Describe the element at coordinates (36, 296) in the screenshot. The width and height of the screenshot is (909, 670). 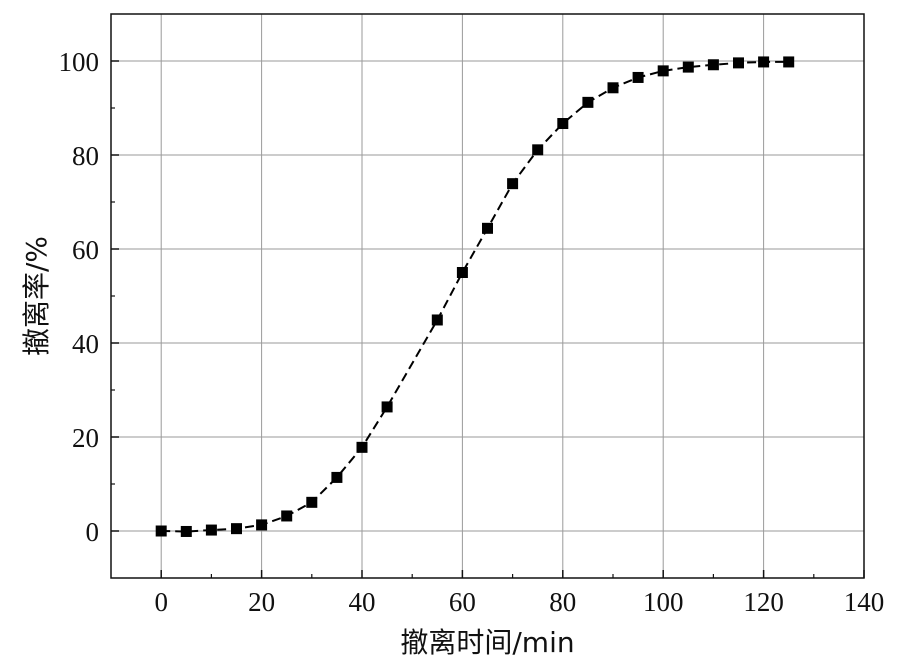
I see `y-axis-title: 撤离率/%` at that location.